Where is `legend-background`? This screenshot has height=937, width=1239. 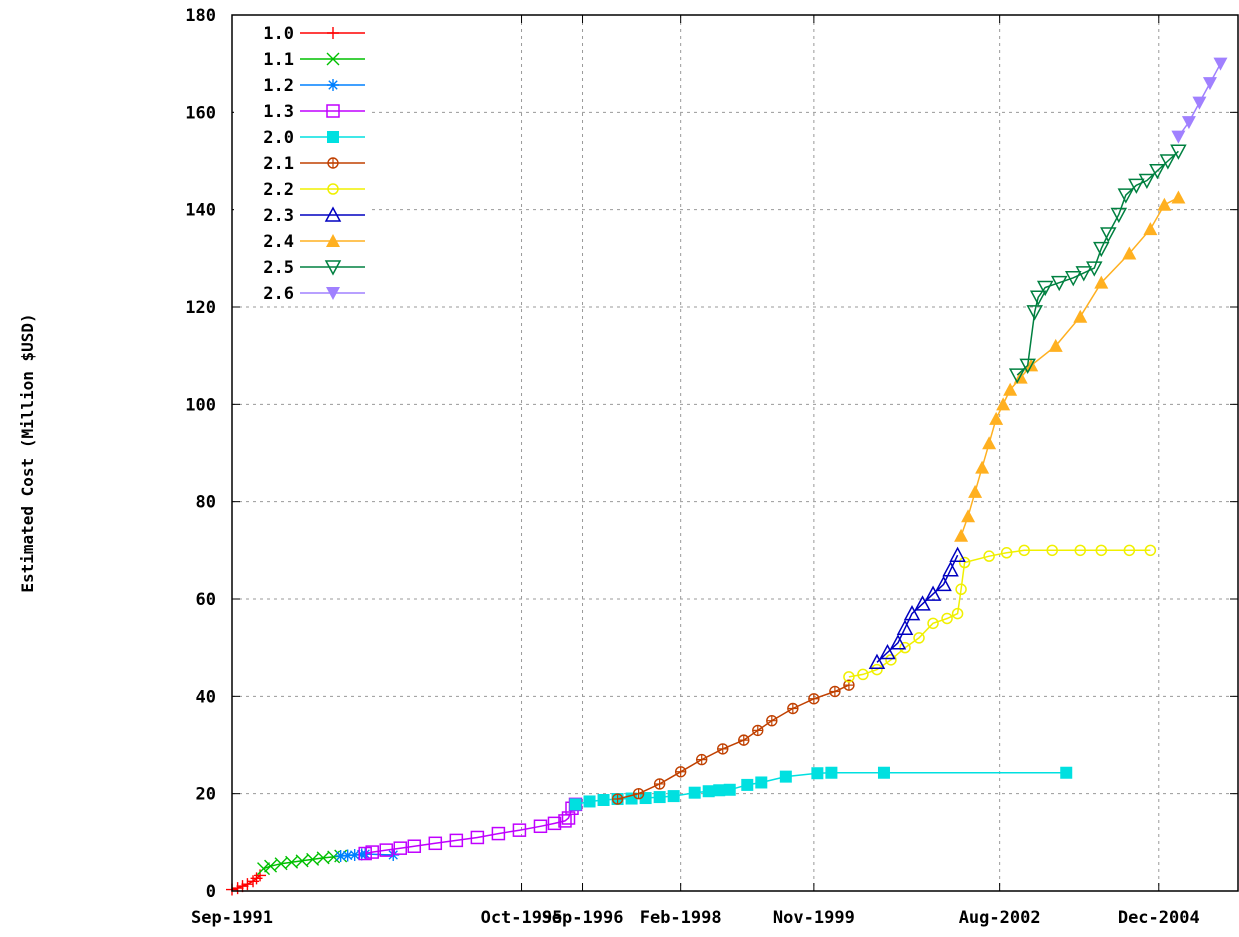
legend-background is located at coordinates (301, 161).